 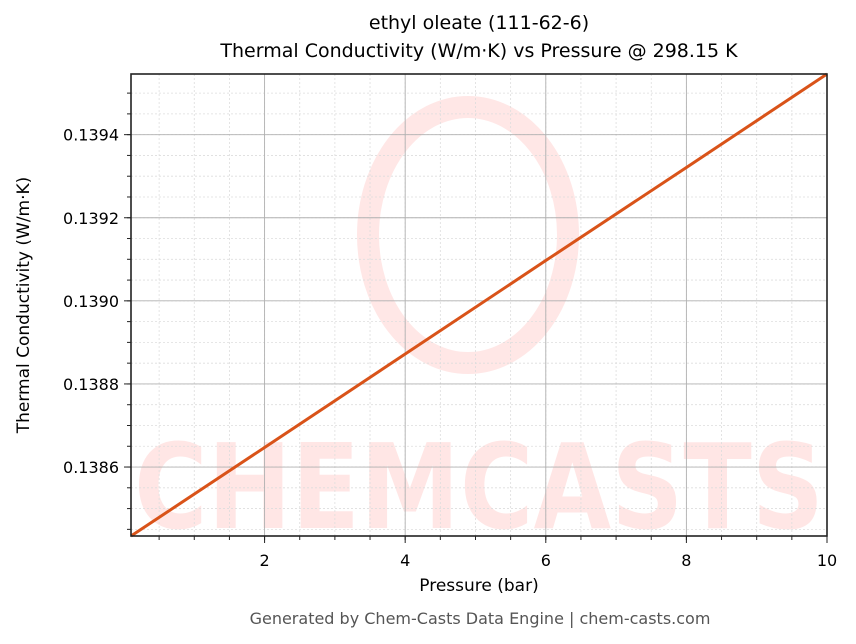 What do you see at coordinates (686, 560) in the screenshot?
I see `x-tick-label: 8` at bounding box center [686, 560].